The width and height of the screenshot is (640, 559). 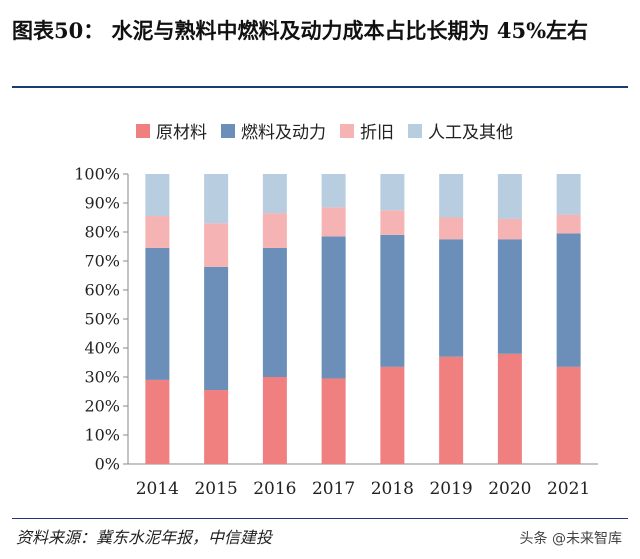 What do you see at coordinates (102, 203) in the screenshot?
I see `y-tick-label: 90%` at bounding box center [102, 203].